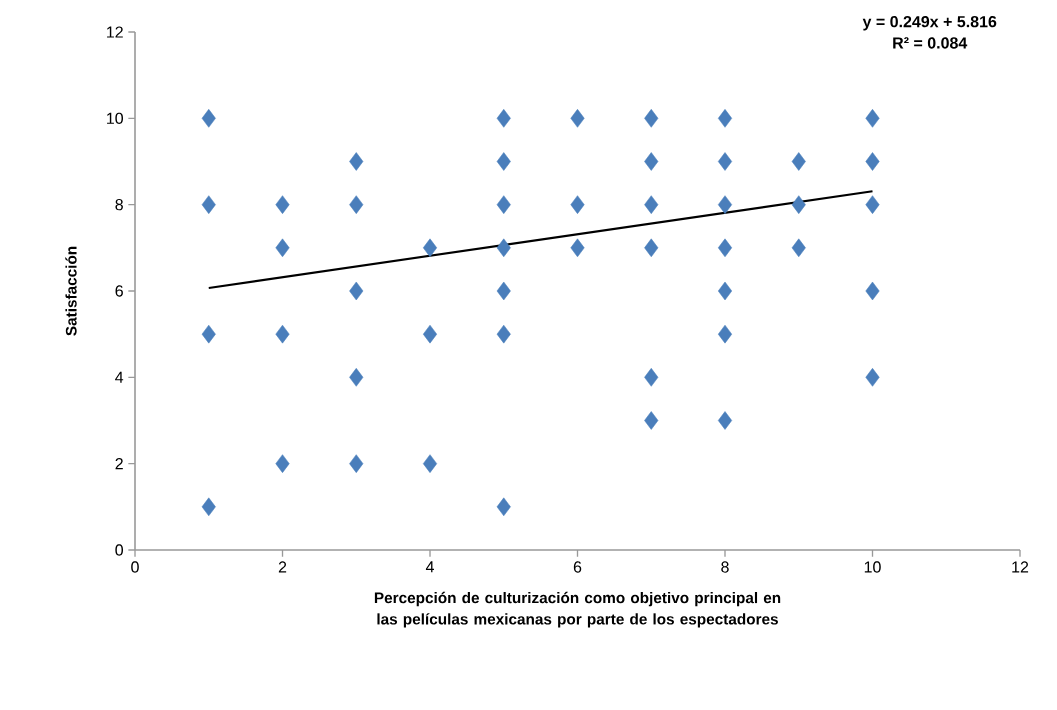 This screenshot has height=710, width=1057. I want to click on x-tick-label: 8, so click(725, 567).